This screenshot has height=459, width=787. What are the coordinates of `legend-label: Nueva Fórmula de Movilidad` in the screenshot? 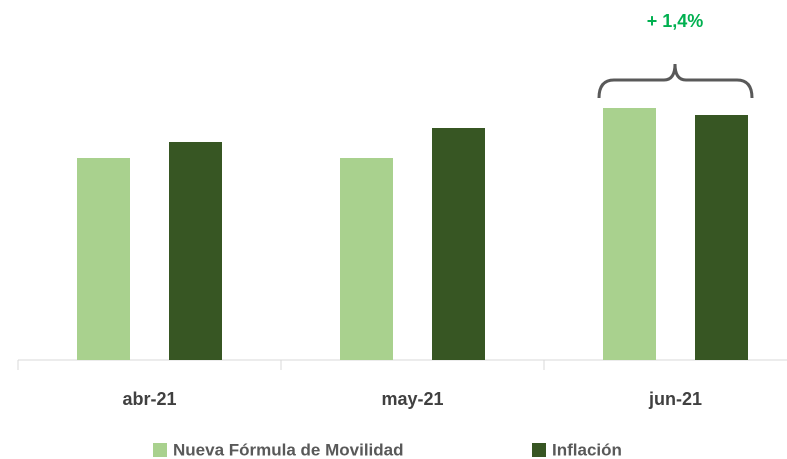 It's located at (288, 449).